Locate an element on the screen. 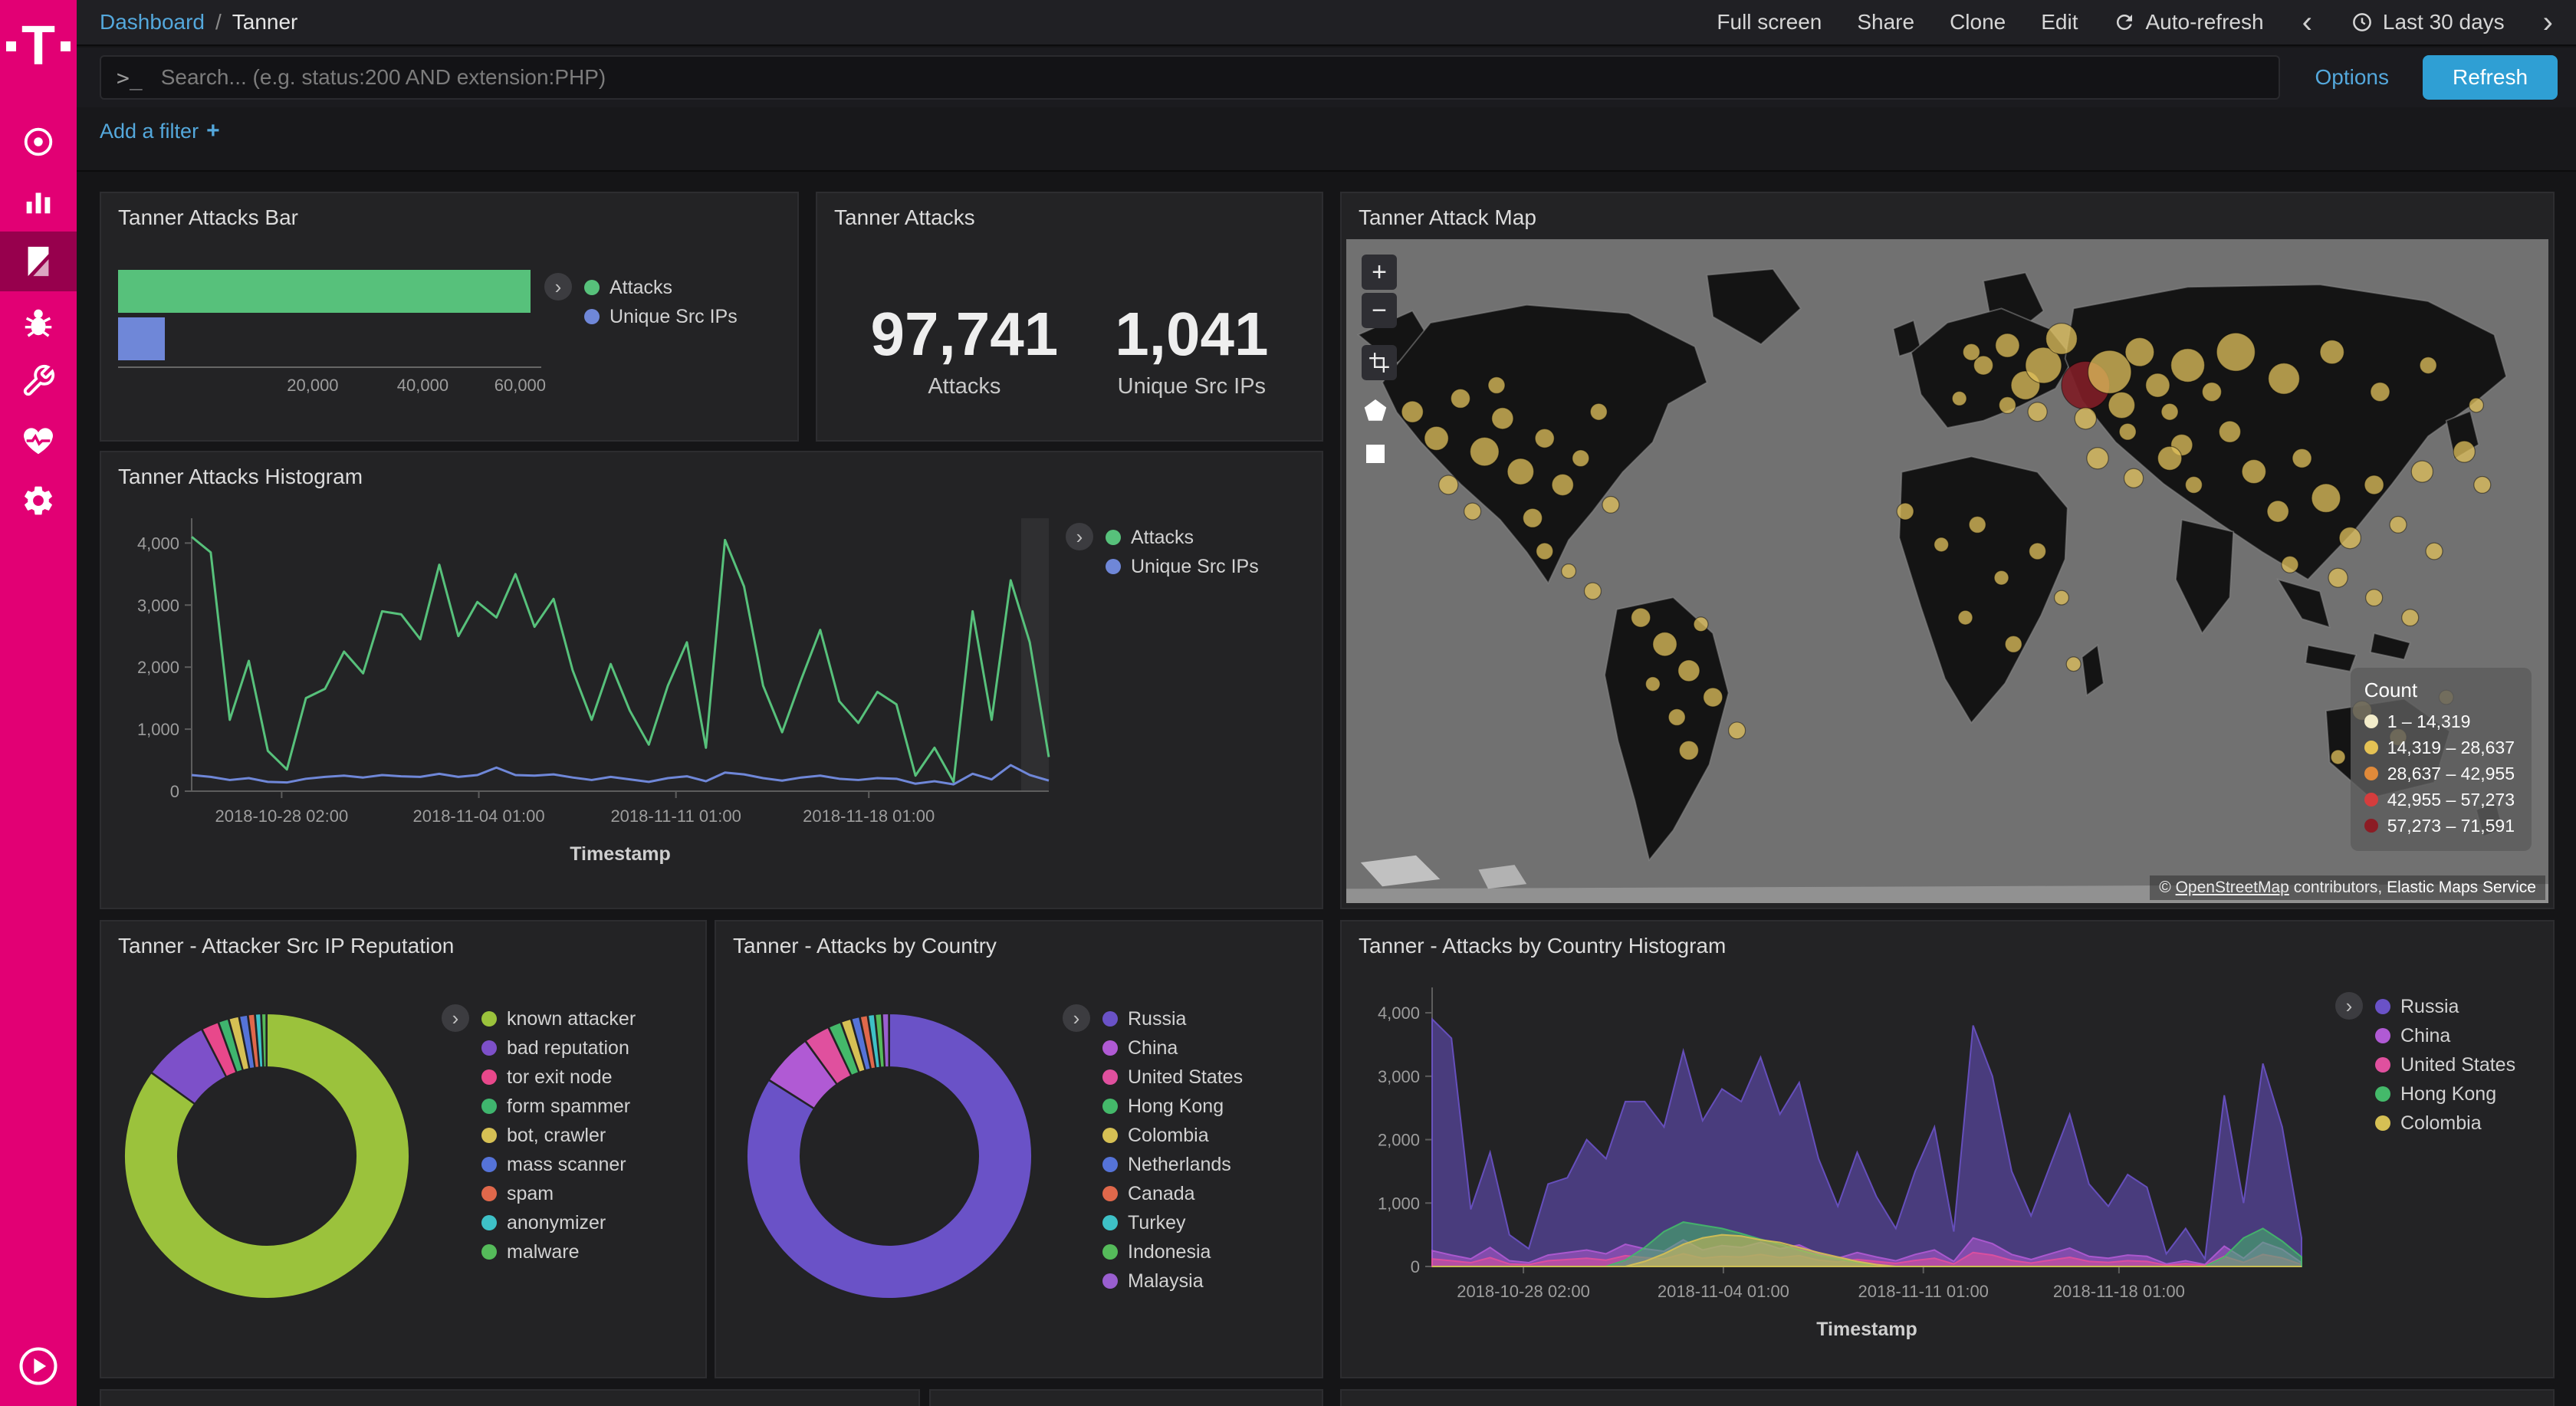 The width and height of the screenshot is (2576, 1406). legend-item: China is located at coordinates (1172, 1048).